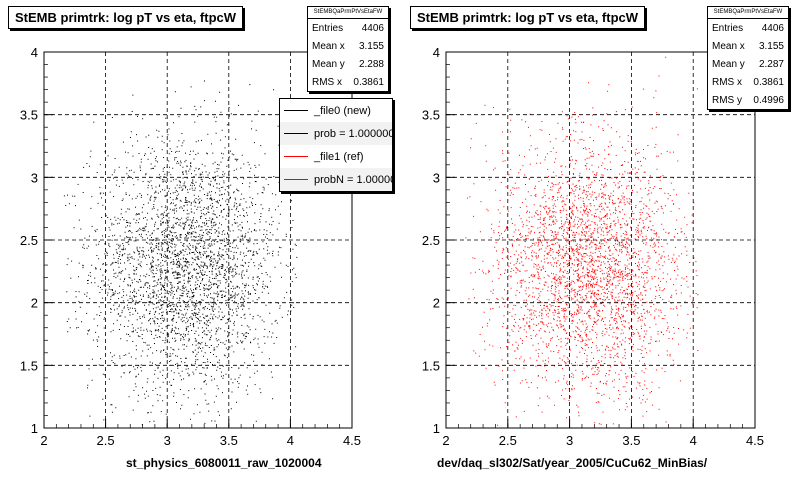 The image size is (800, 480). I want to click on left-stats-row: RMS x 0.3861, so click(348, 82).